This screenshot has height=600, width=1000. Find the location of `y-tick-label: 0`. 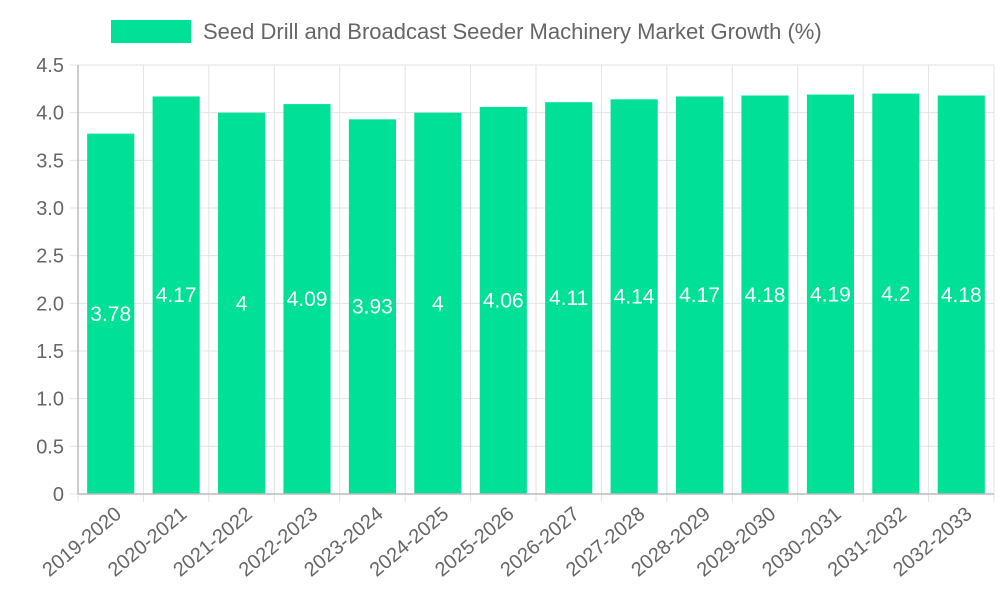

y-tick-label: 0 is located at coordinates (58, 495).